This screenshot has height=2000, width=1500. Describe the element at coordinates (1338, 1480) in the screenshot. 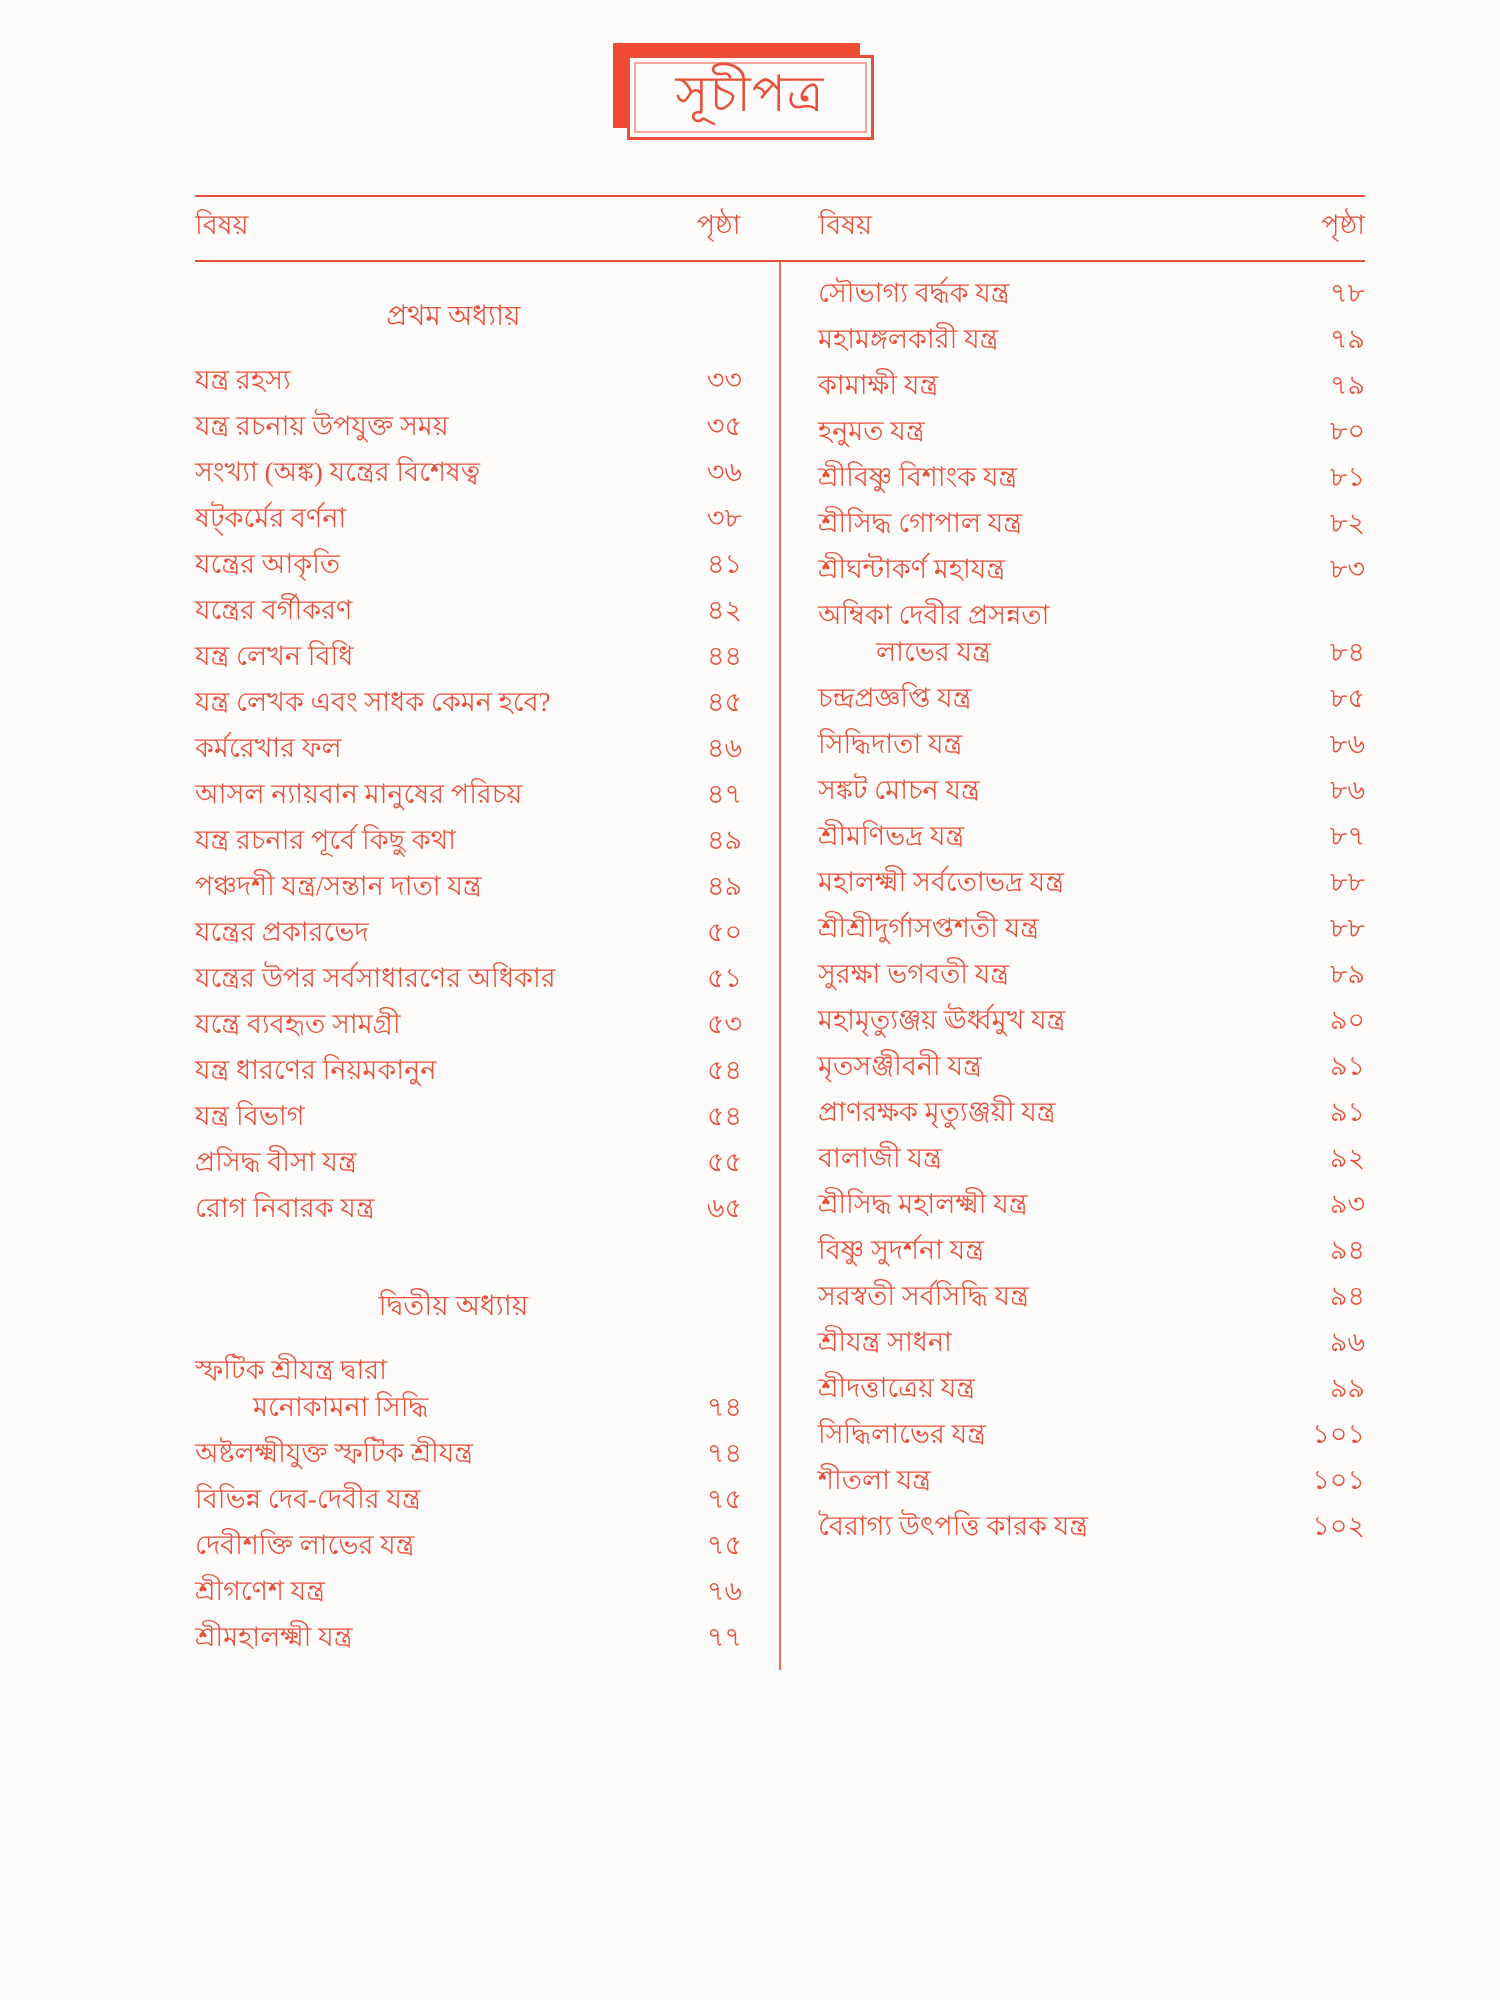

I see `toc-entry-page-number: ১০১` at that location.